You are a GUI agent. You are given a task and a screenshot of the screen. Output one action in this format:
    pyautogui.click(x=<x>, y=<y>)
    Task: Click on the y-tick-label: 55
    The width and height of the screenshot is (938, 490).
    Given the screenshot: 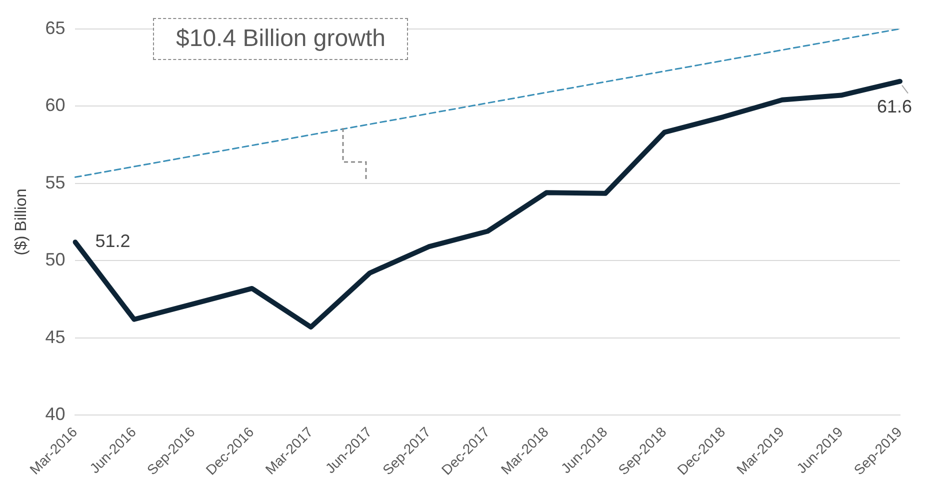 What is the action you would take?
    pyautogui.click(x=55, y=182)
    